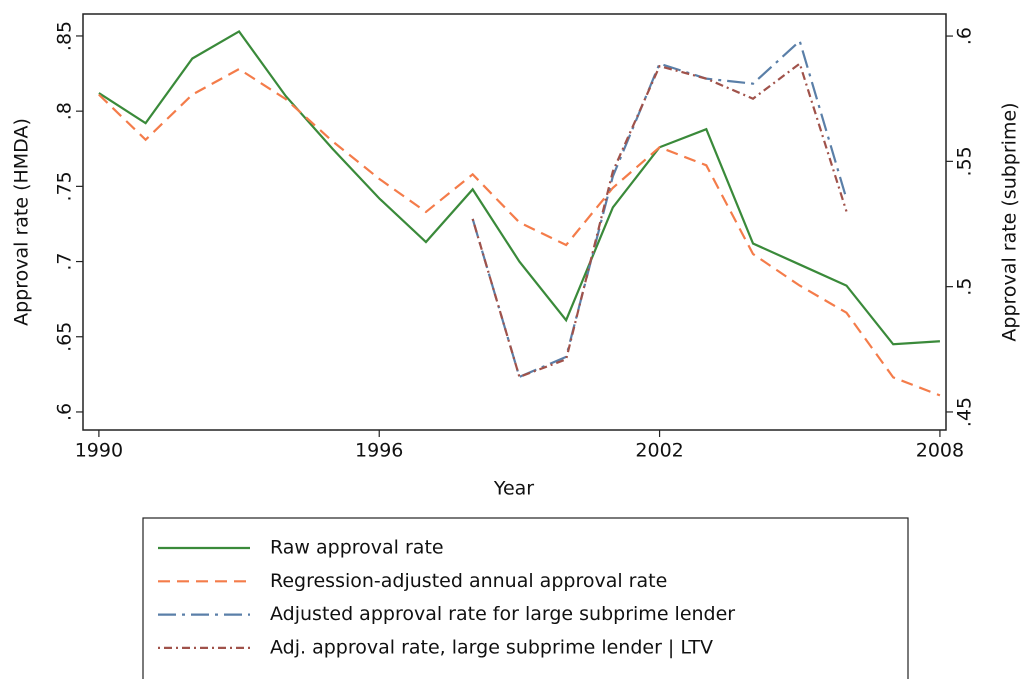 The width and height of the screenshot is (1032, 679). What do you see at coordinates (65, 412) in the screenshot?
I see `y-tick-label: .6` at bounding box center [65, 412].